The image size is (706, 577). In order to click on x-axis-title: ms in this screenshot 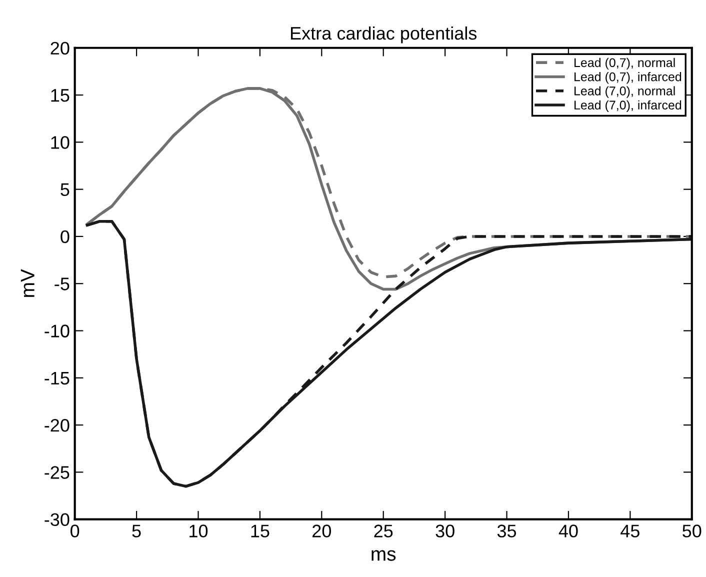, I will do `click(384, 555)`.